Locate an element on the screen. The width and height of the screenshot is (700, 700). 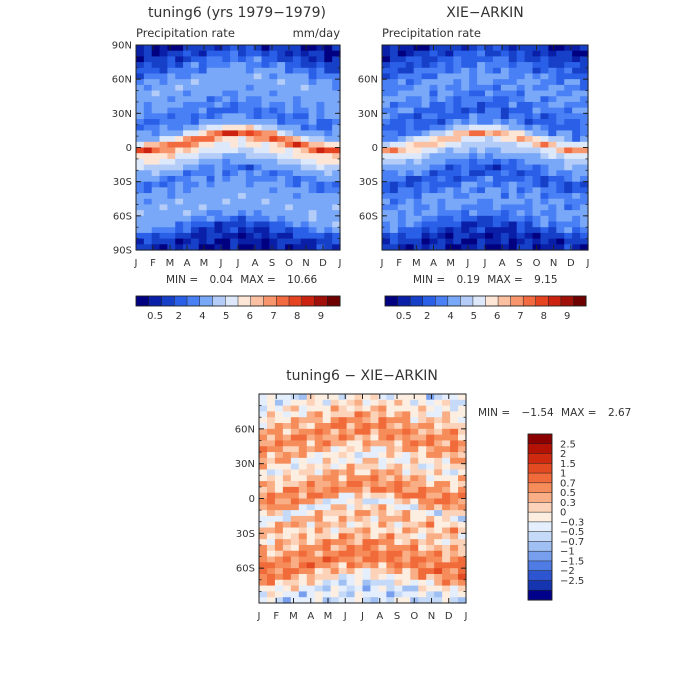
y-tick-label: 30N is located at coordinates (368, 114).